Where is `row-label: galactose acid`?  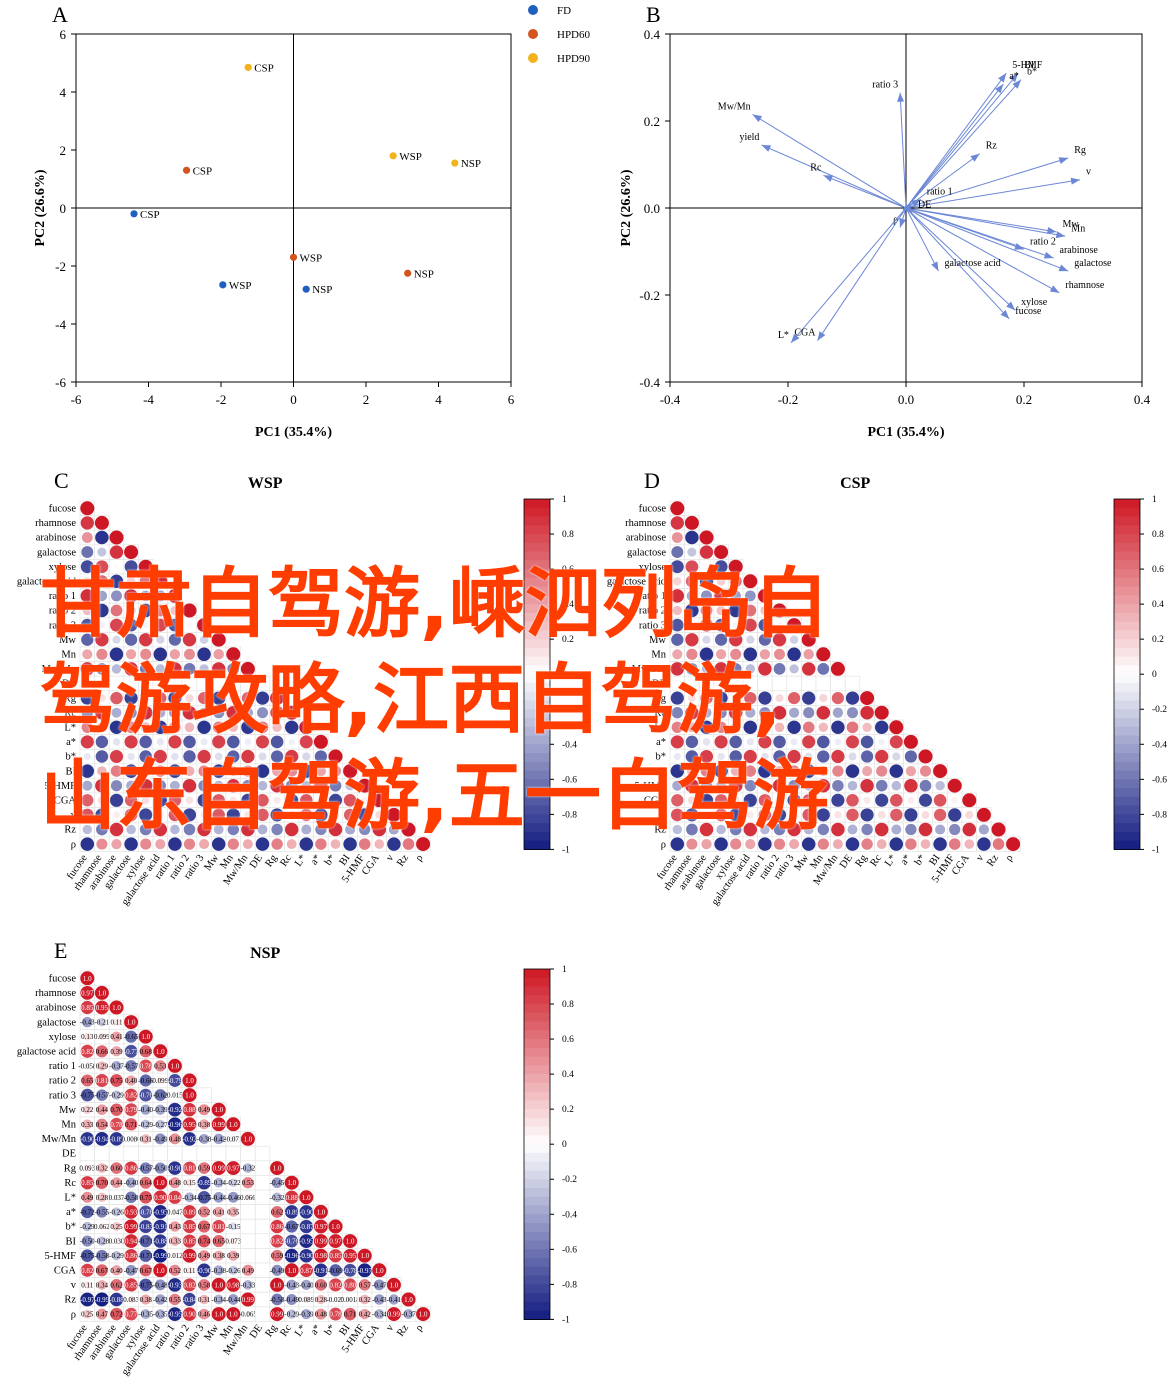
row-label: galactose acid is located at coordinates (47, 1052).